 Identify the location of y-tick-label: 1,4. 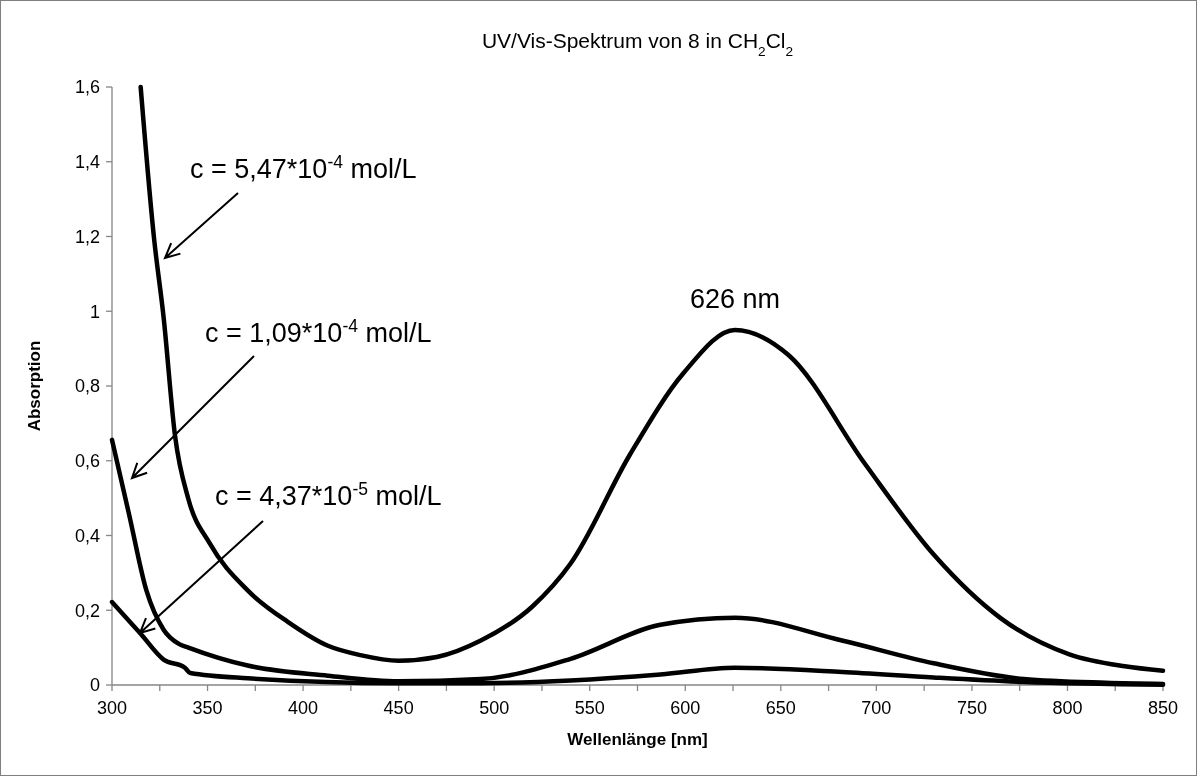
(87, 162).